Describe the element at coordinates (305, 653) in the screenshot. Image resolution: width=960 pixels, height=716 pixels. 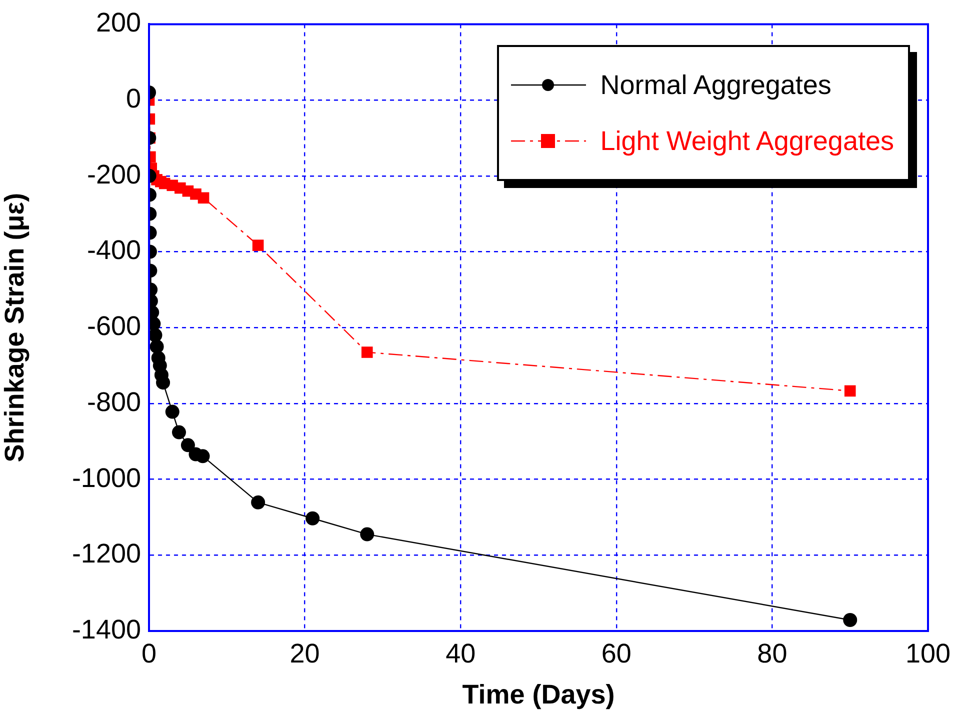
I see `x-tick-label: 20` at that location.